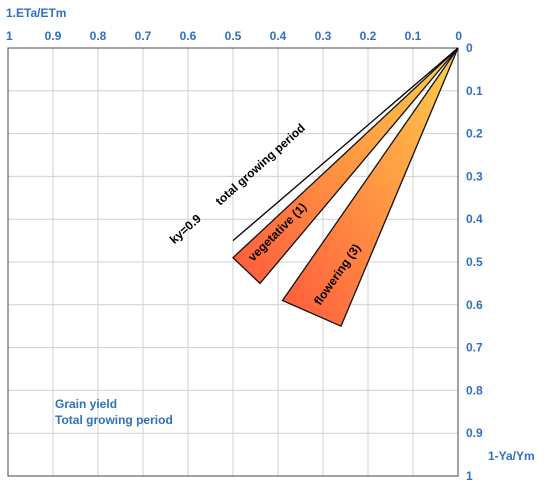 The height and width of the screenshot is (485, 550). Describe the element at coordinates (114, 420) in the screenshot. I see `note-line-2: Total growing period` at that location.